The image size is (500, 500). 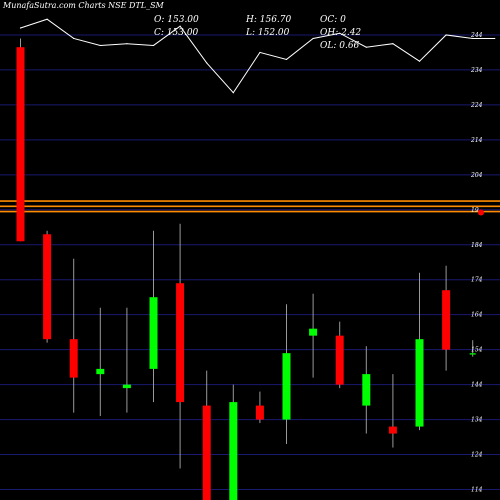 What do you see at coordinates (340, 46) in the screenshot?
I see `ohlc-open-low: OL: 0.66` at bounding box center [340, 46].